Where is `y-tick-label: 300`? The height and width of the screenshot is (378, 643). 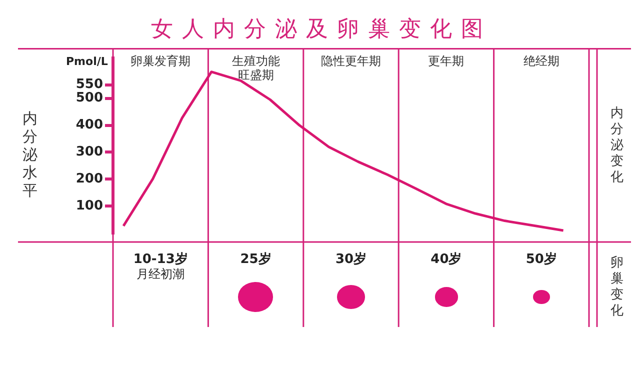 y-tick-label: 300 is located at coordinates (89, 152).